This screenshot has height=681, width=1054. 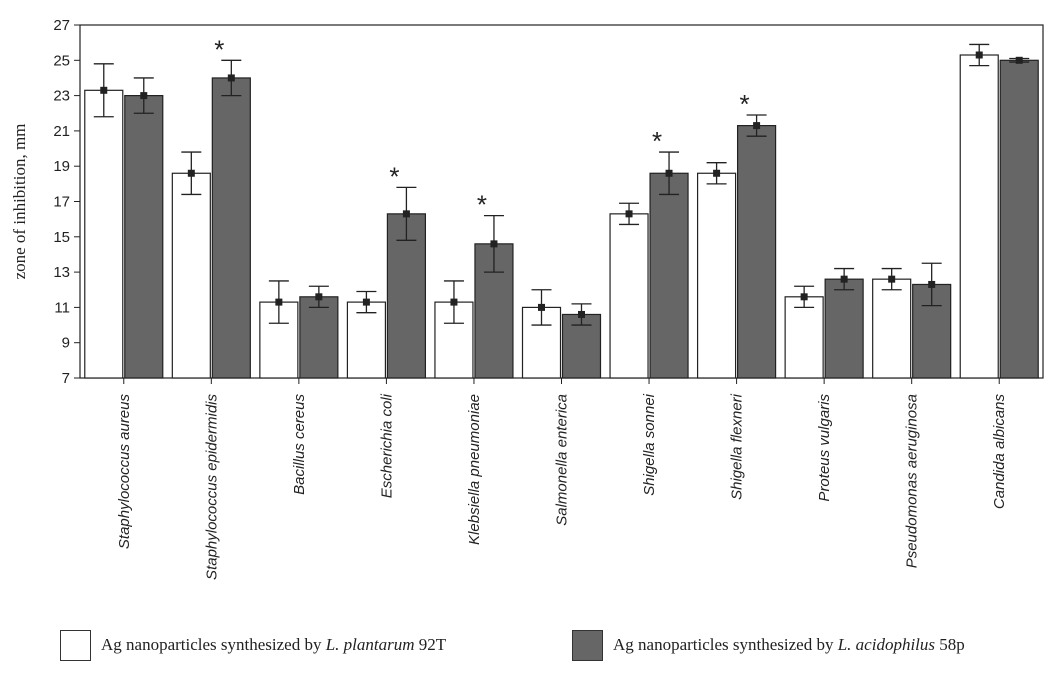 I want to click on x-category-label: Salmonella enterica, so click(x=562, y=460).